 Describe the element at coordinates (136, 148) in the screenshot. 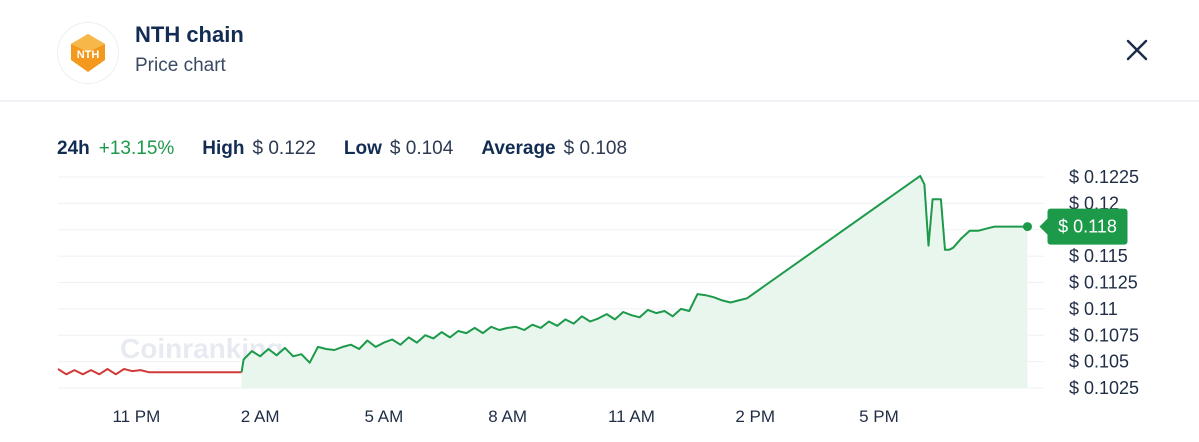

I see `change-value: +13.15%` at that location.